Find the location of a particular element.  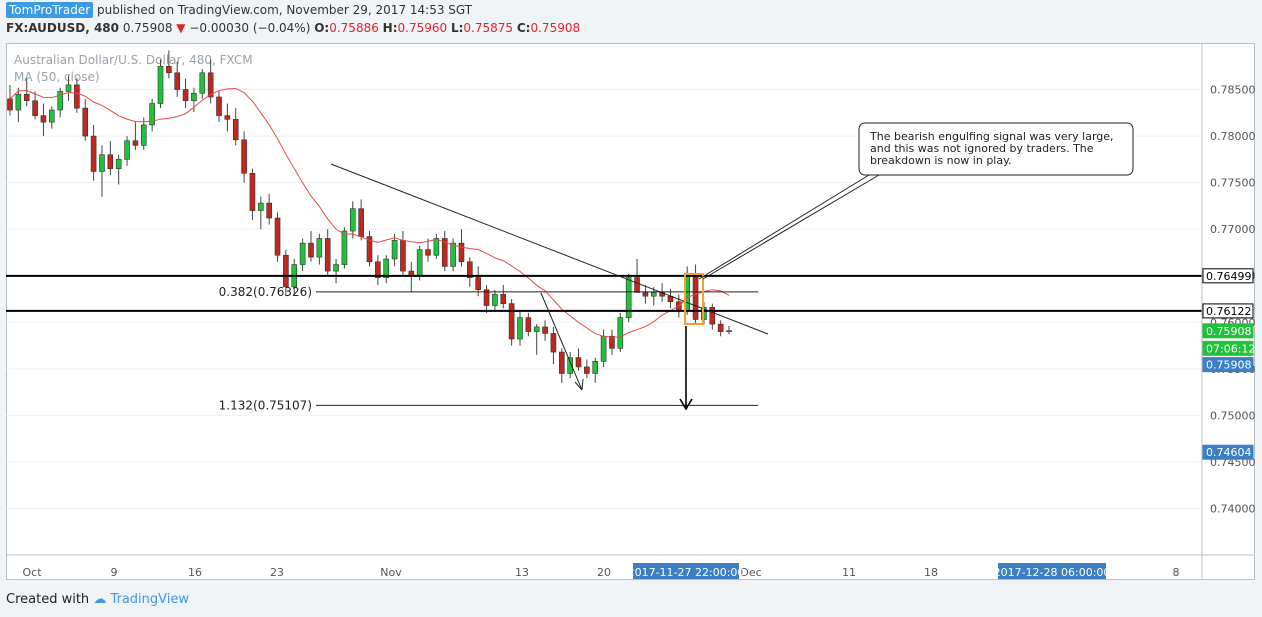

time-tick-label: 23 is located at coordinates (277, 572).